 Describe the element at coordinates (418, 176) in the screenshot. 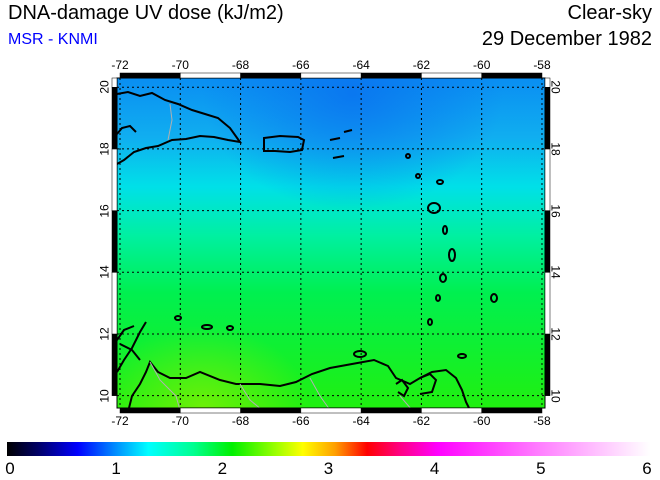

I see `island-st-kitts` at that location.